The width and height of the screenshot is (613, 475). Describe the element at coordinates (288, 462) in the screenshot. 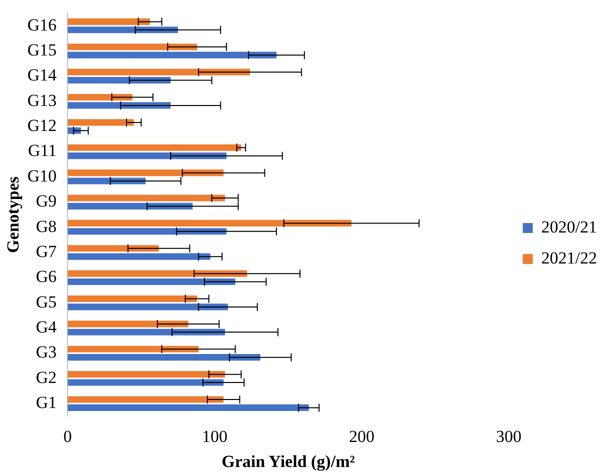

I see `x-axis-title: Grain Yield (g)/m²` at that location.